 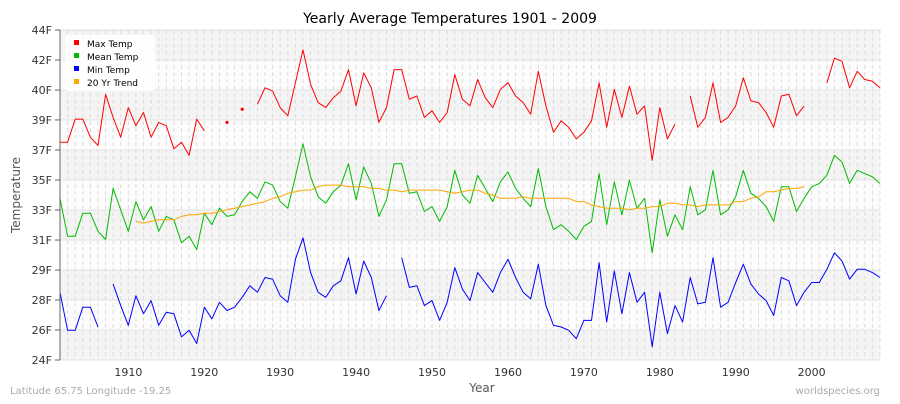 What do you see at coordinates (16, 195) in the screenshot?
I see `y-axis-label: Temperature` at bounding box center [16, 195].